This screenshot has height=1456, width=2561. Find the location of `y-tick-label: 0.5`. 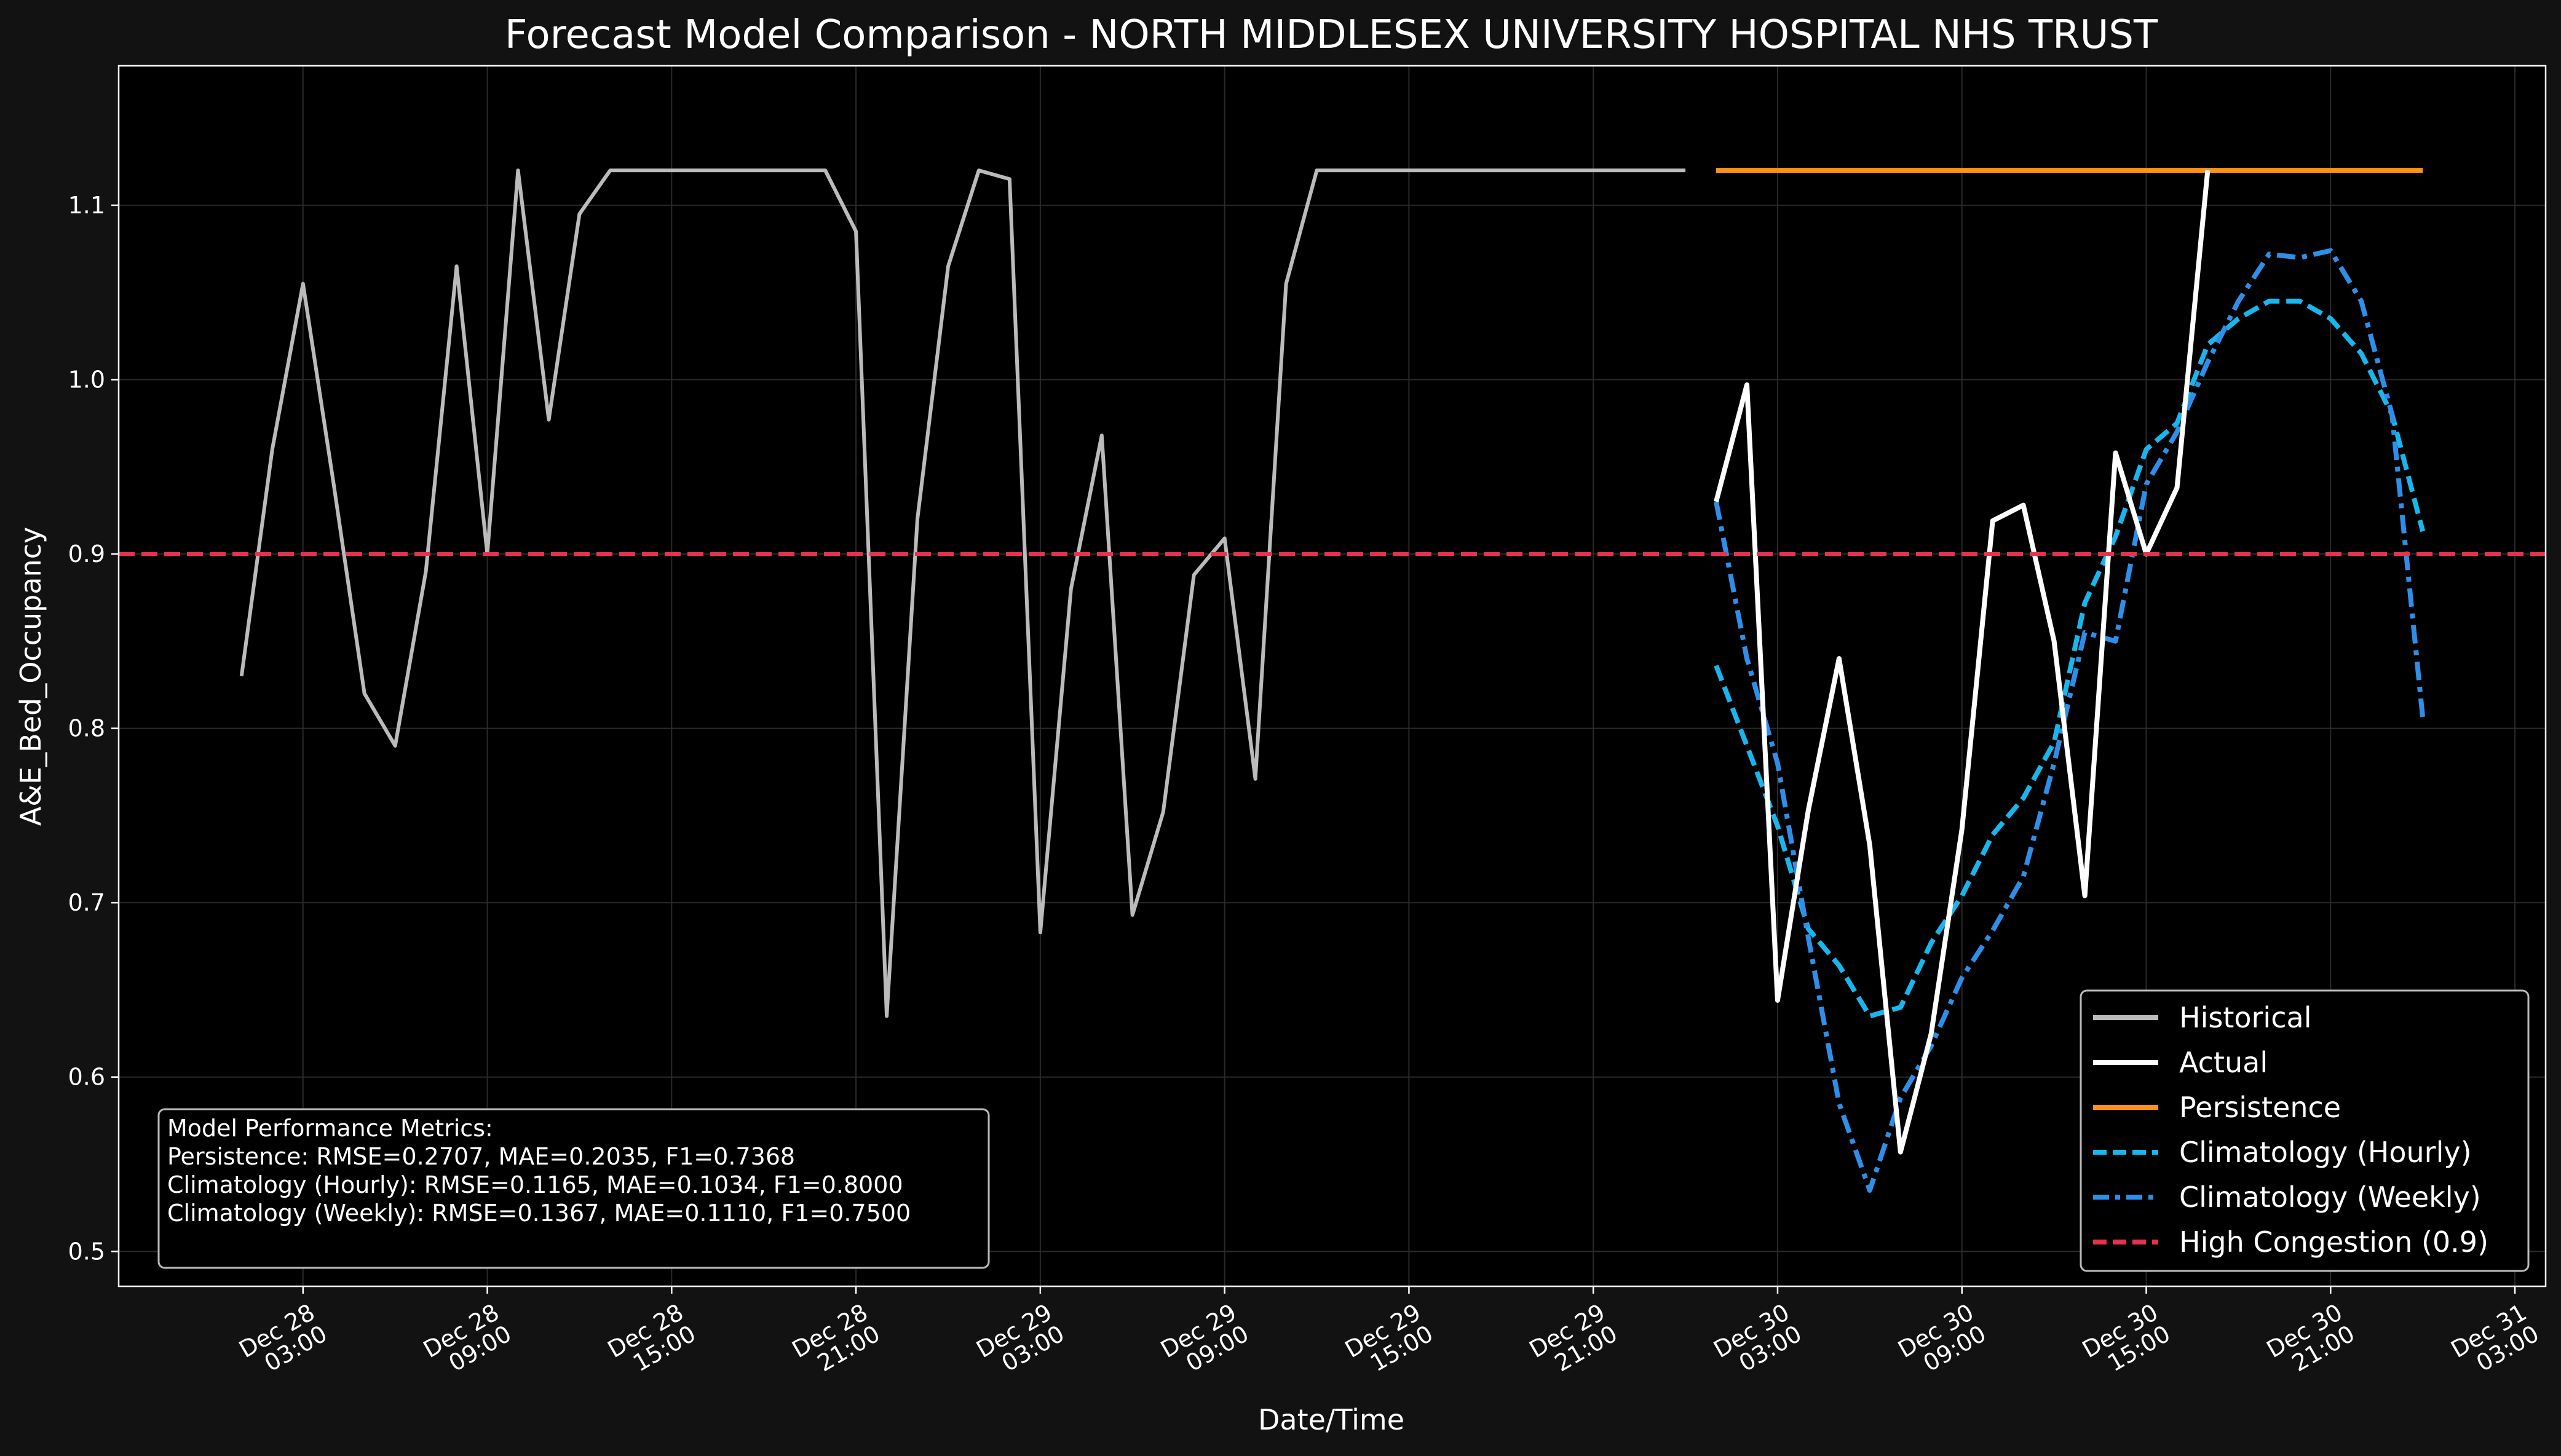

y-tick-label: 0.5 is located at coordinates (86, 1251).